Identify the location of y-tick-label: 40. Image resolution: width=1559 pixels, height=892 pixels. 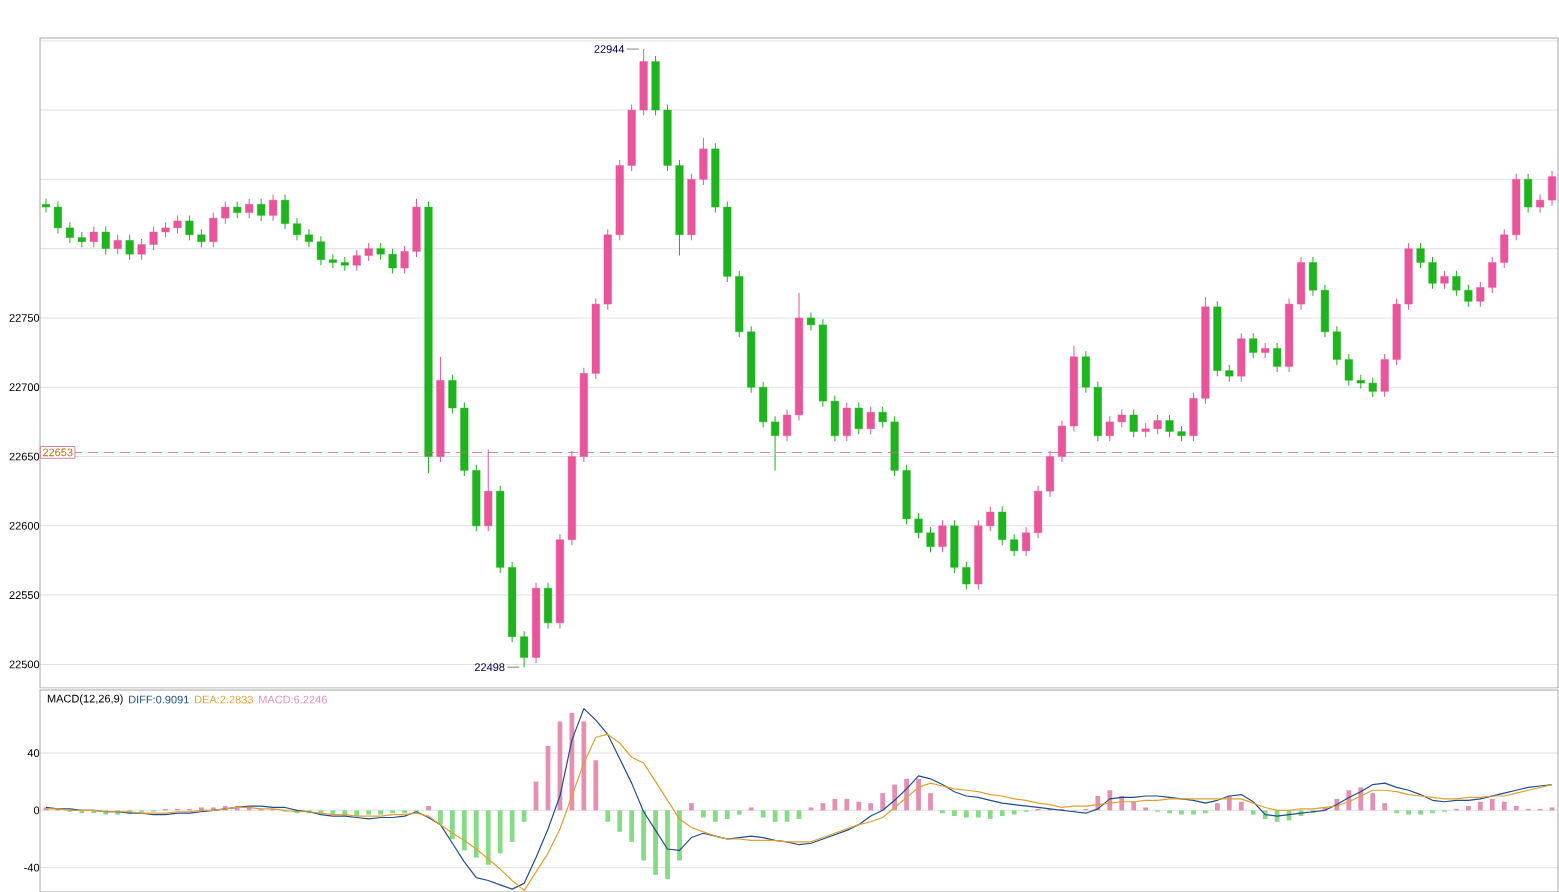
(33, 753).